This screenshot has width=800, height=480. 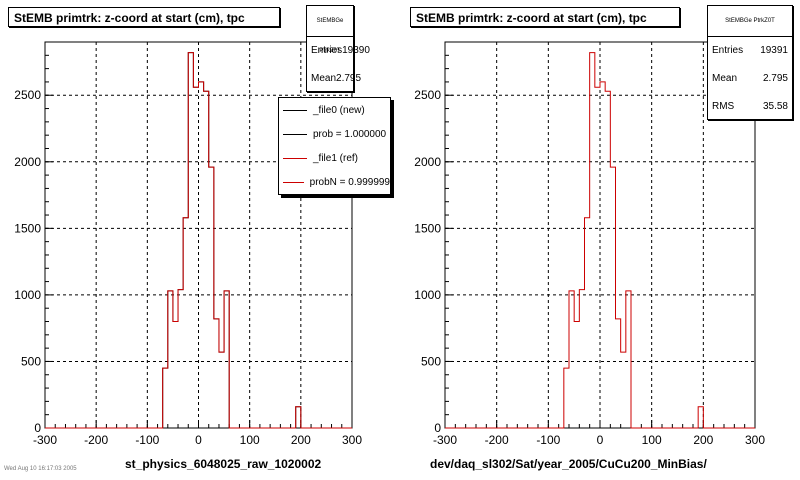 I want to click on footer-timestamp: Wed Aug 10 16:17:03 2005, so click(x=40, y=469).